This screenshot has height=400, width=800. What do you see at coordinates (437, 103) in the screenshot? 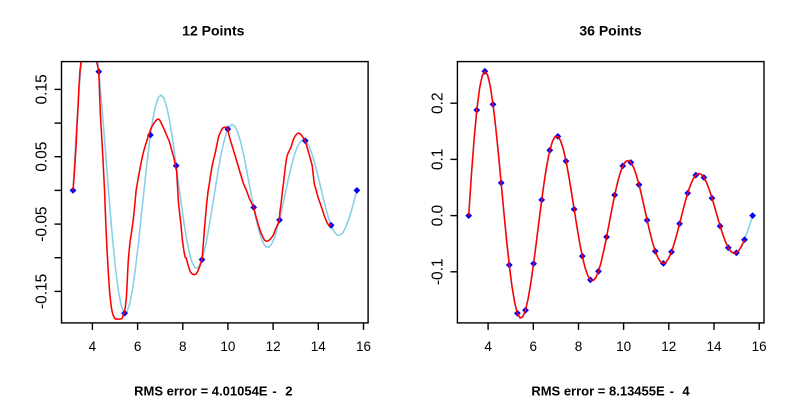
I see `svg-text: 0.2` at bounding box center [437, 103].